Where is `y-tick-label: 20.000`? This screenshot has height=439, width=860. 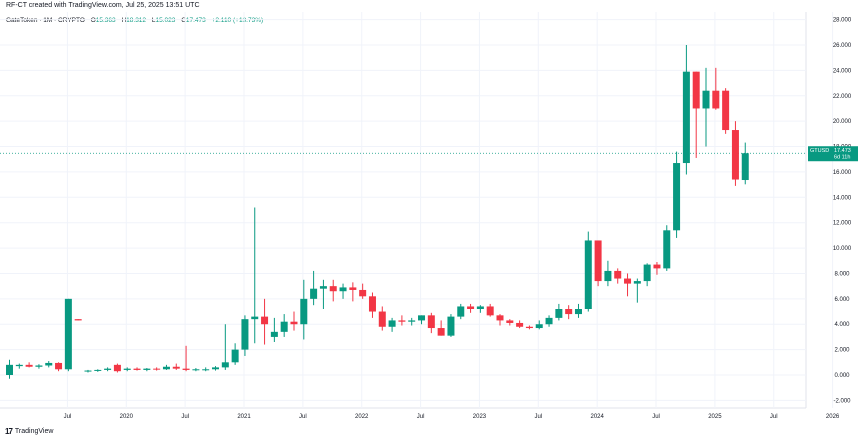
y-tick-label: 20.000 is located at coordinates (842, 122).